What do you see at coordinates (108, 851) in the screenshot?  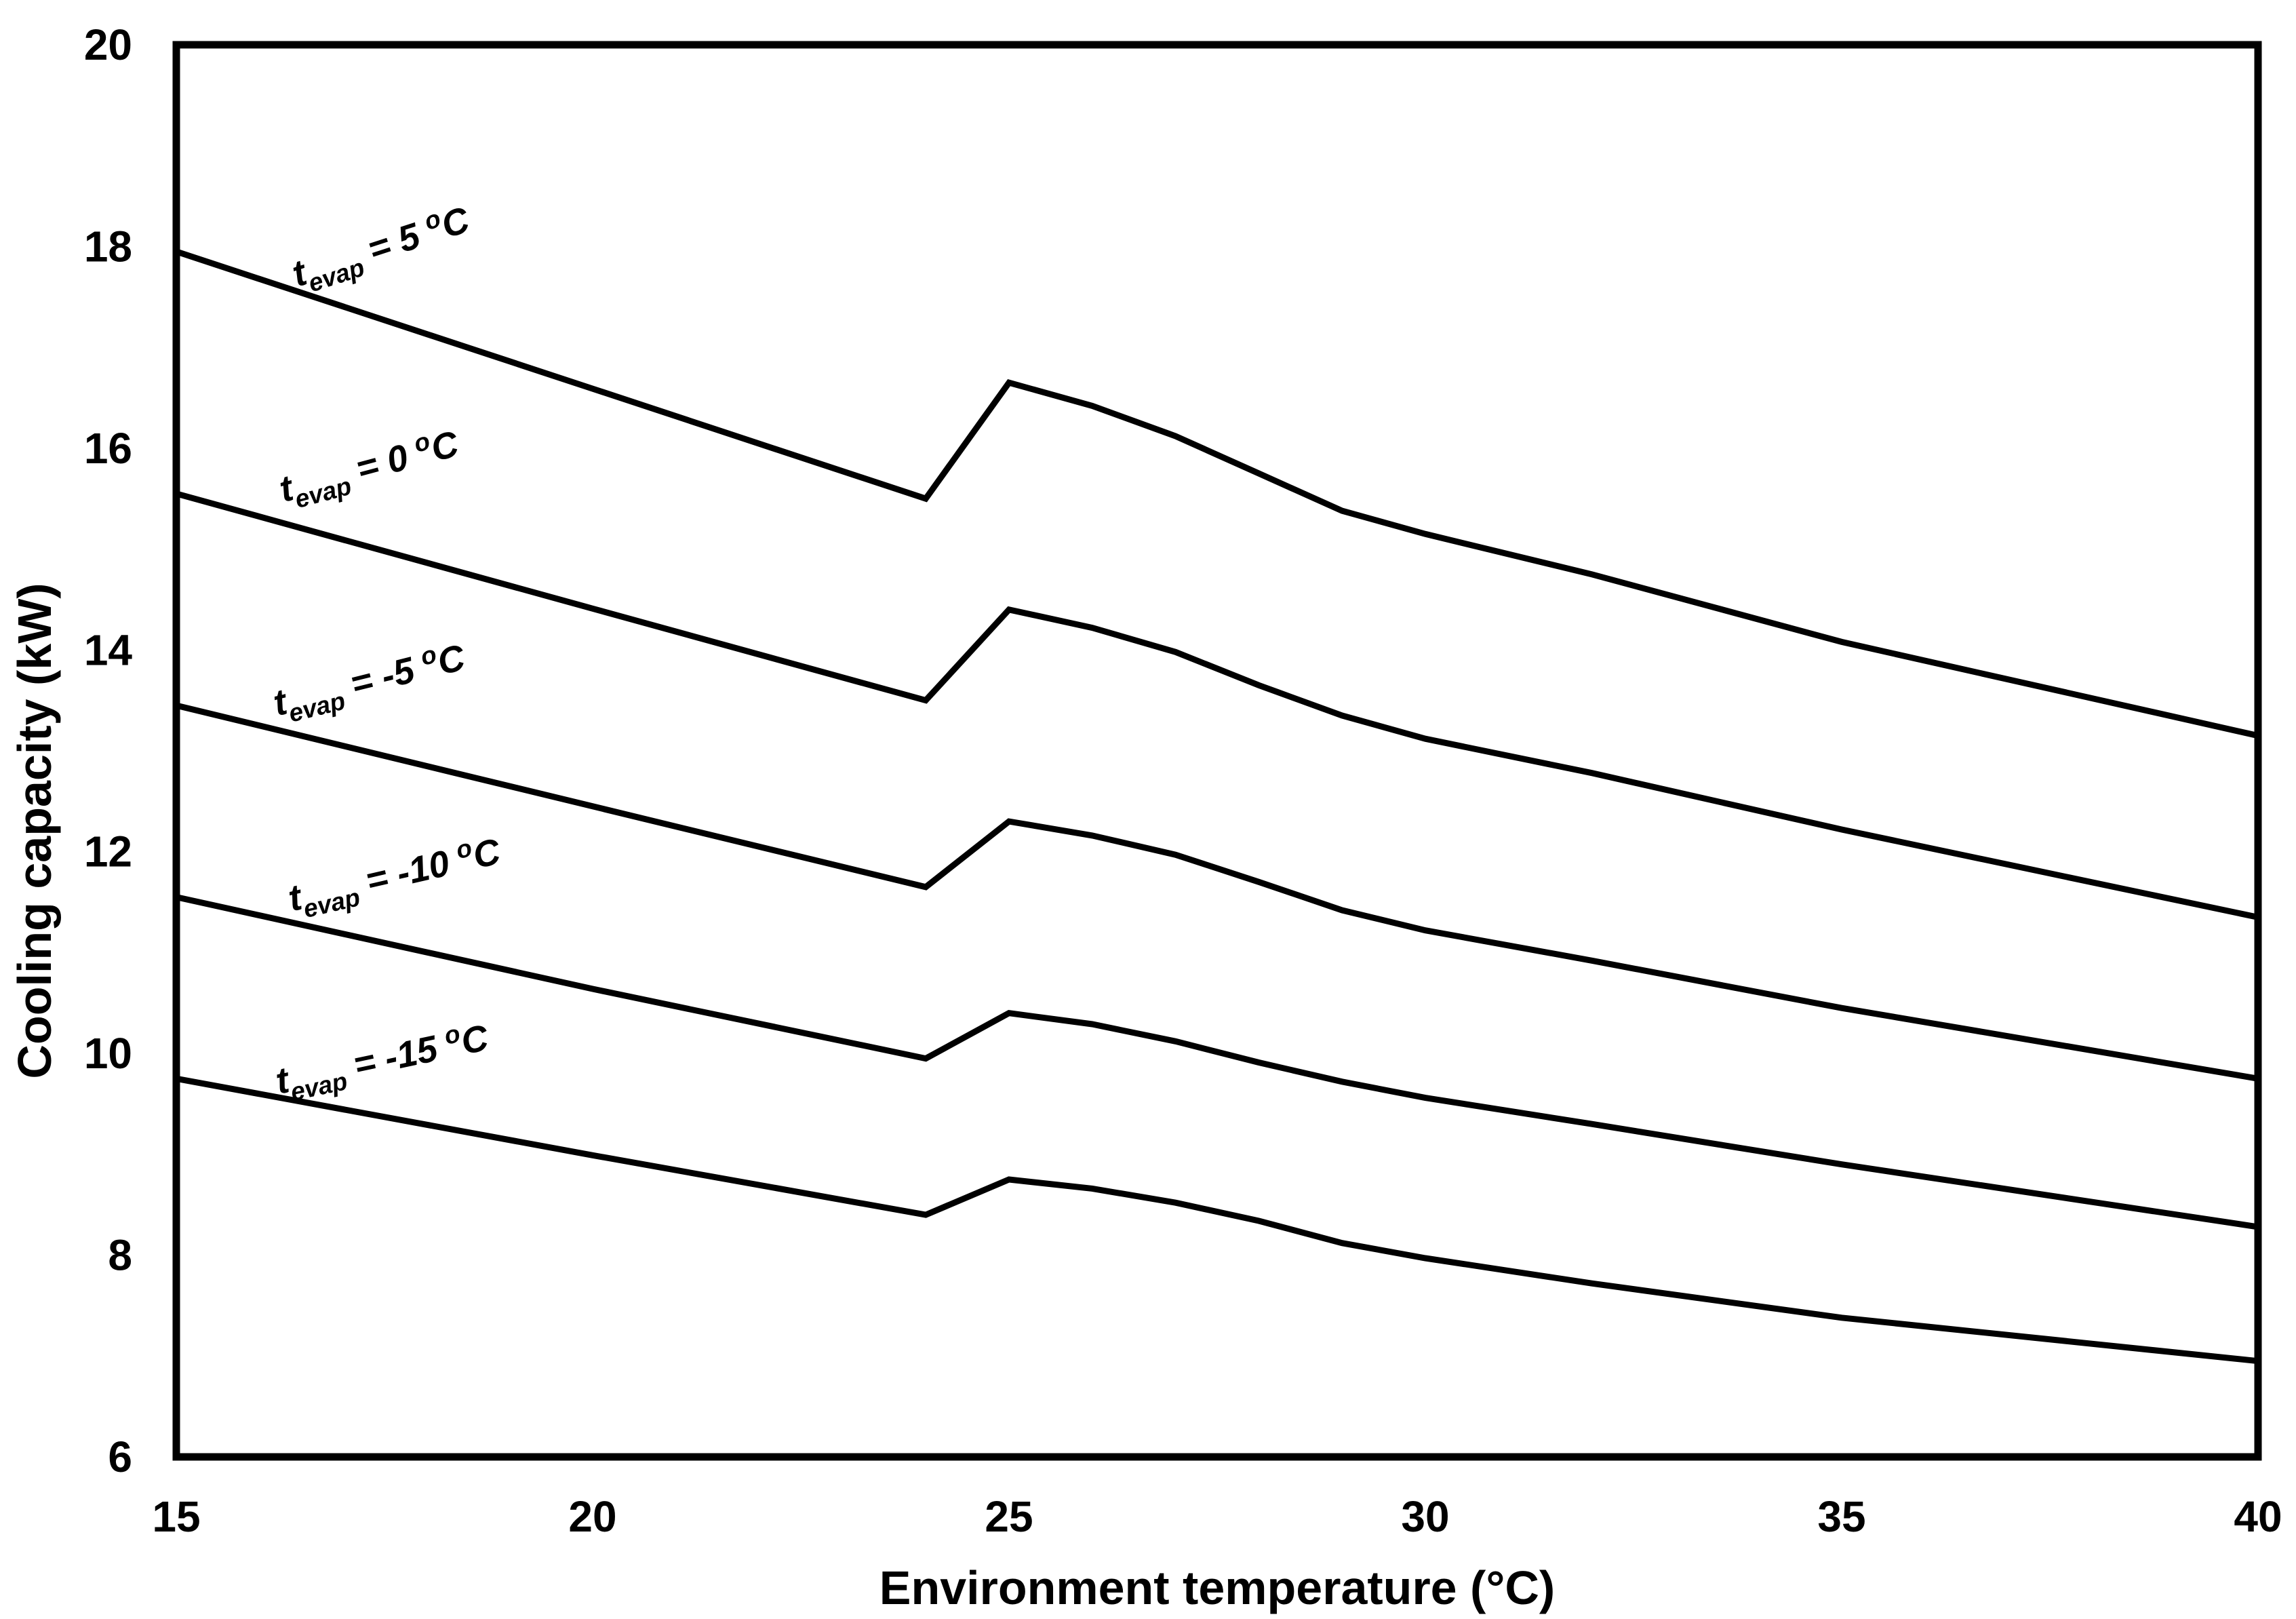 I see `y-tick-label: 12` at bounding box center [108, 851].